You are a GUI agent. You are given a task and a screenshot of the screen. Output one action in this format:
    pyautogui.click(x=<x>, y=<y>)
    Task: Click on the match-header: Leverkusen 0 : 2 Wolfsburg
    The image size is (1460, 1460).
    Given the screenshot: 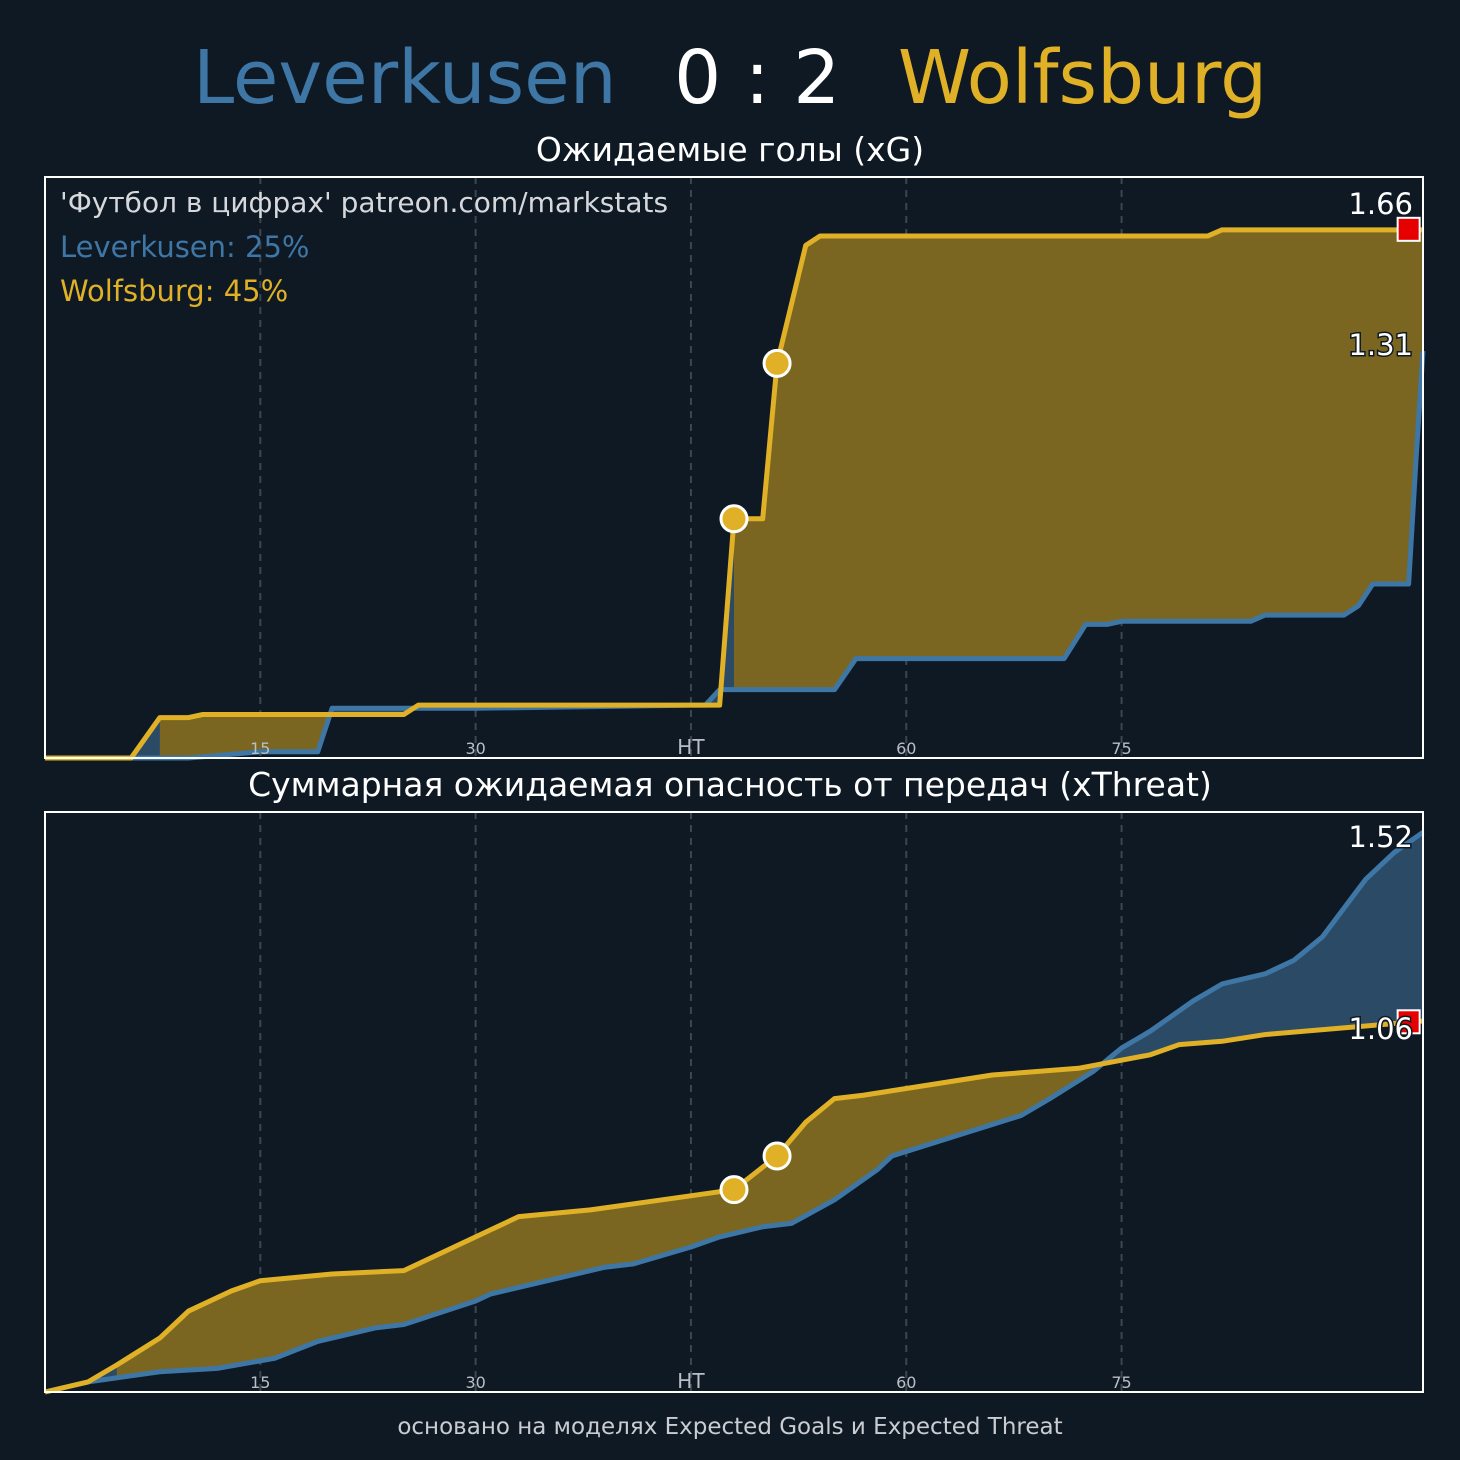 What is the action you would take?
    pyautogui.click(x=730, y=78)
    